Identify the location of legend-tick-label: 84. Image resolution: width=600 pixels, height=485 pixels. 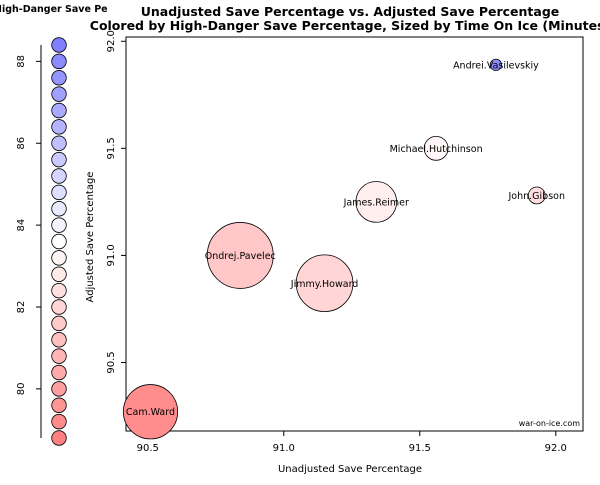
(21, 225).